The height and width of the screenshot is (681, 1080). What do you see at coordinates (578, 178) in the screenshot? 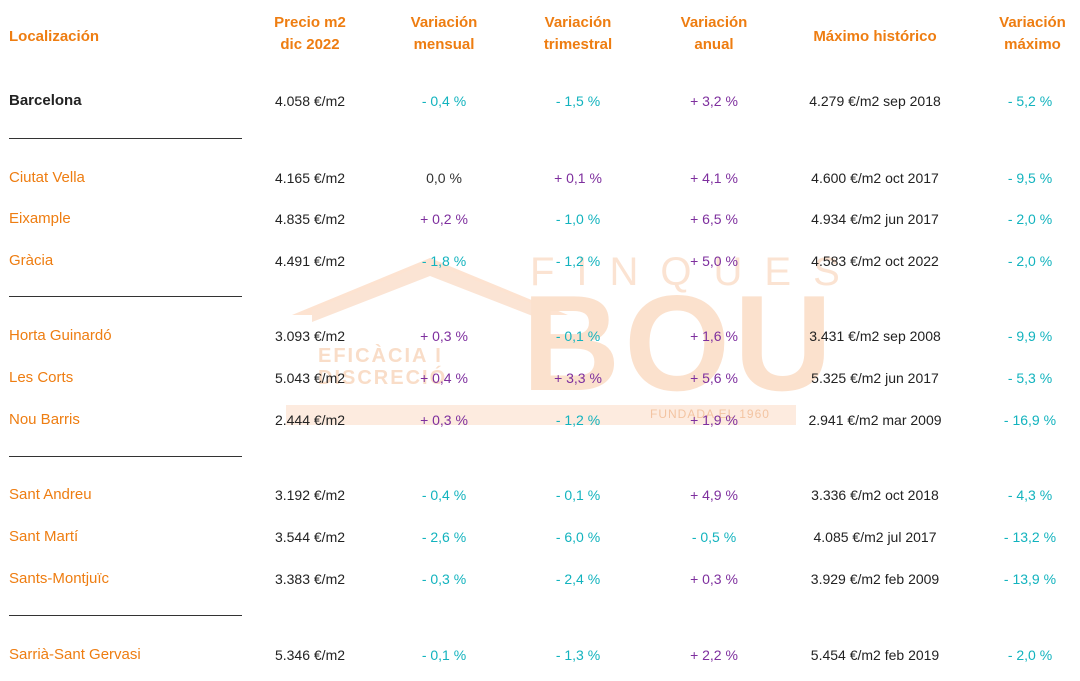
I see `quarterly-variation: + 0,1 %` at bounding box center [578, 178].